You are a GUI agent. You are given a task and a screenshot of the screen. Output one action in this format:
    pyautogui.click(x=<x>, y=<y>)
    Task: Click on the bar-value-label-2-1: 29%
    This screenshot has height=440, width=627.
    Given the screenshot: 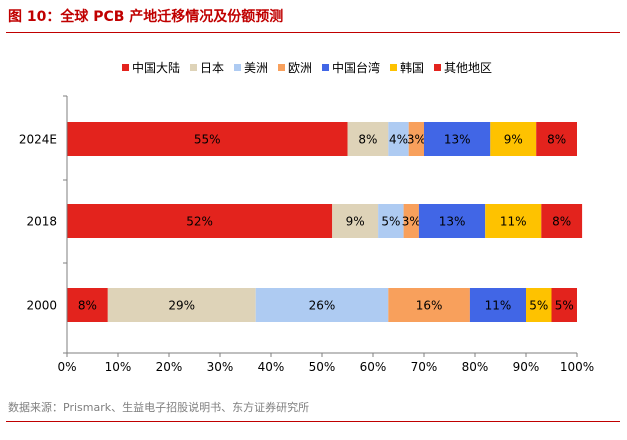 What is the action you would take?
    pyautogui.click(x=181, y=306)
    